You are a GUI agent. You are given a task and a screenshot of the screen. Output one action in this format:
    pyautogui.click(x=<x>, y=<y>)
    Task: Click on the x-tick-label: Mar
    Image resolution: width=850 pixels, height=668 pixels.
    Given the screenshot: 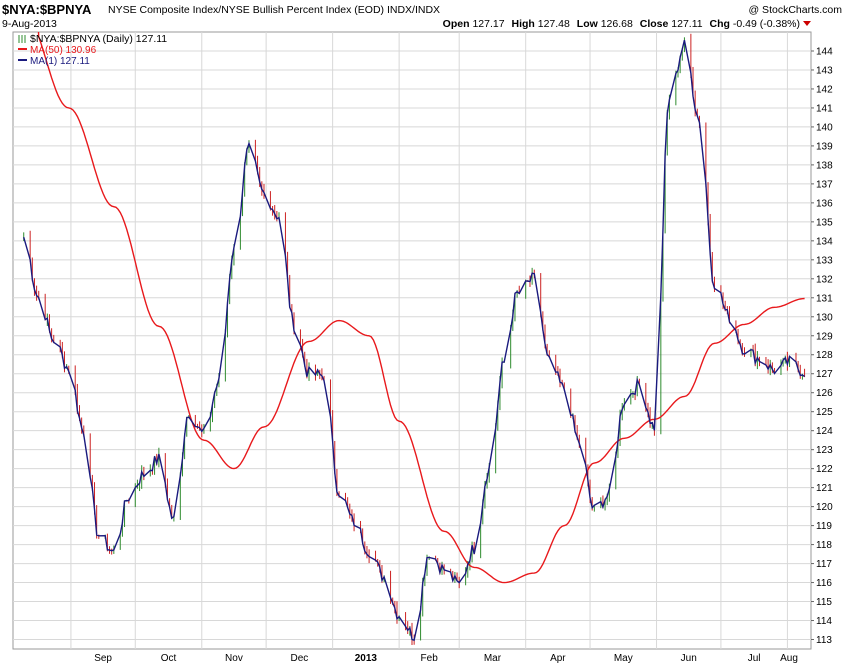 What is the action you would take?
    pyautogui.click(x=493, y=658)
    